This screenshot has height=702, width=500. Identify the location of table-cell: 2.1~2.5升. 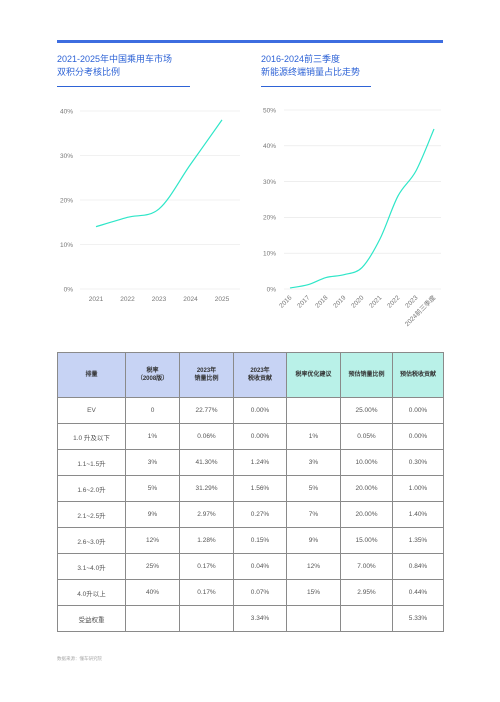
(91, 514).